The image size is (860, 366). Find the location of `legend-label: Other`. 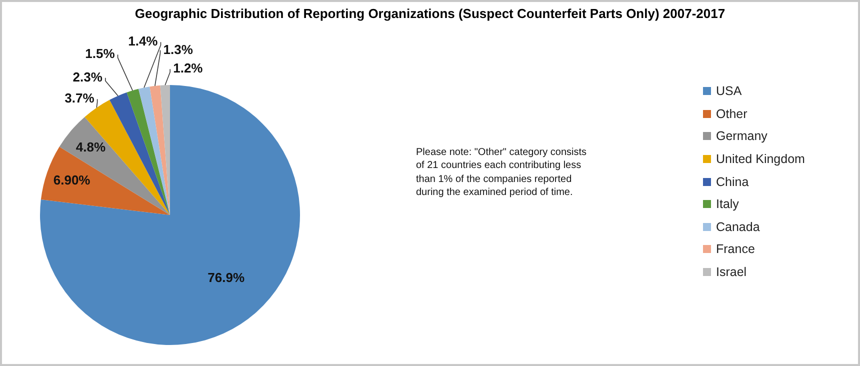

legend-label: Other is located at coordinates (732, 113).